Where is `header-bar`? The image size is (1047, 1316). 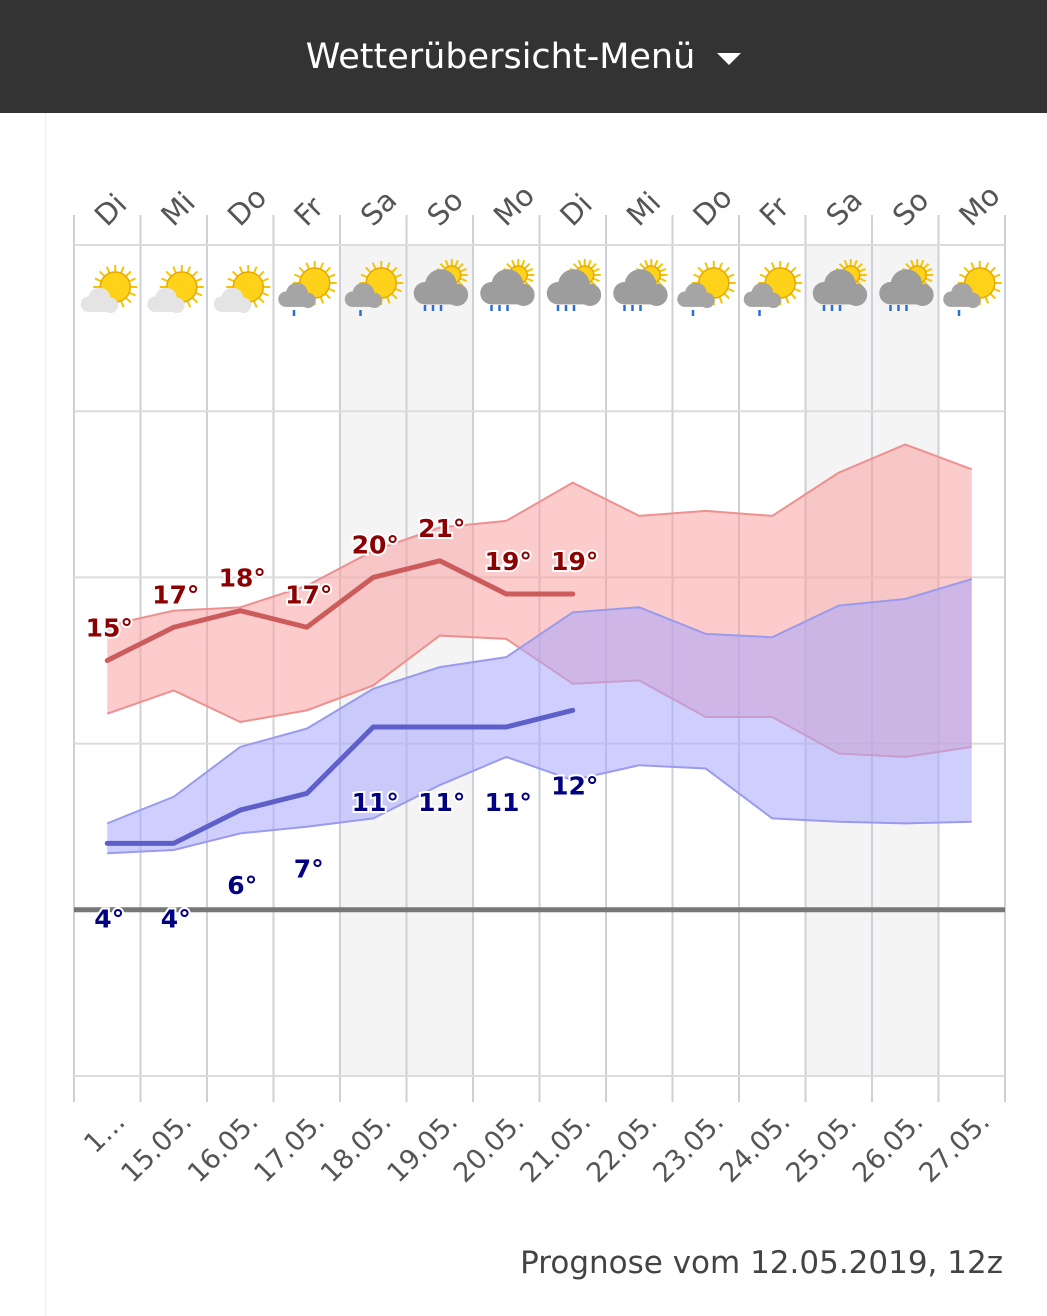
header-bar is located at coordinates (523, 56).